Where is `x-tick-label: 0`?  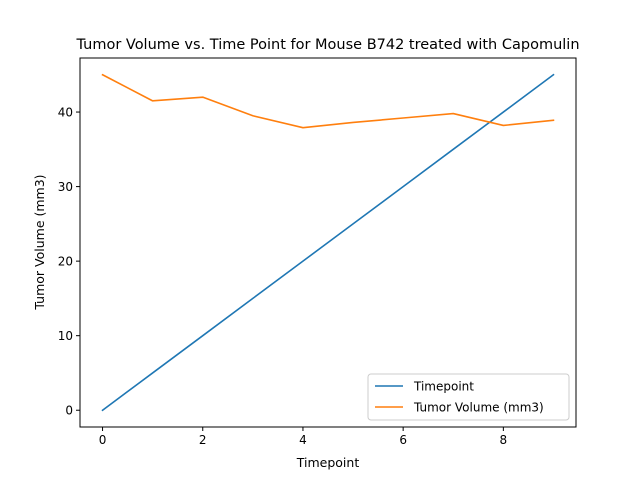
x-tick-label: 0 is located at coordinates (103, 440).